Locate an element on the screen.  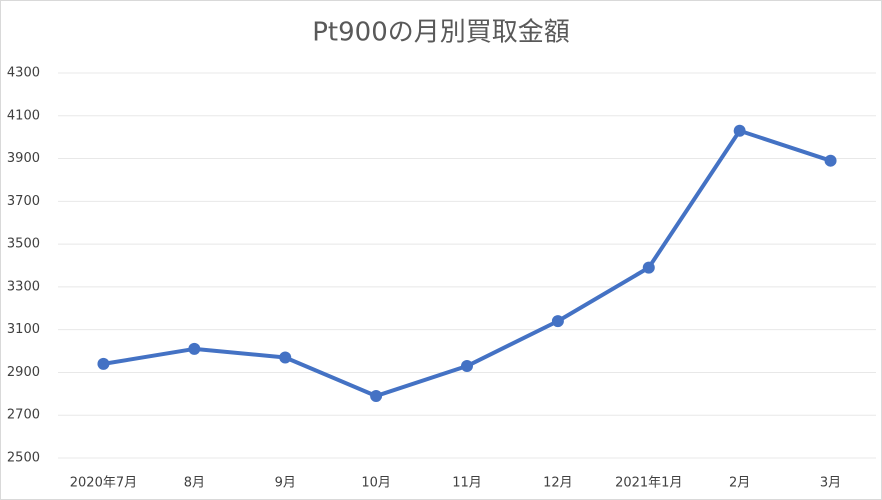
y-tick-label: 3700 is located at coordinates (23, 201).